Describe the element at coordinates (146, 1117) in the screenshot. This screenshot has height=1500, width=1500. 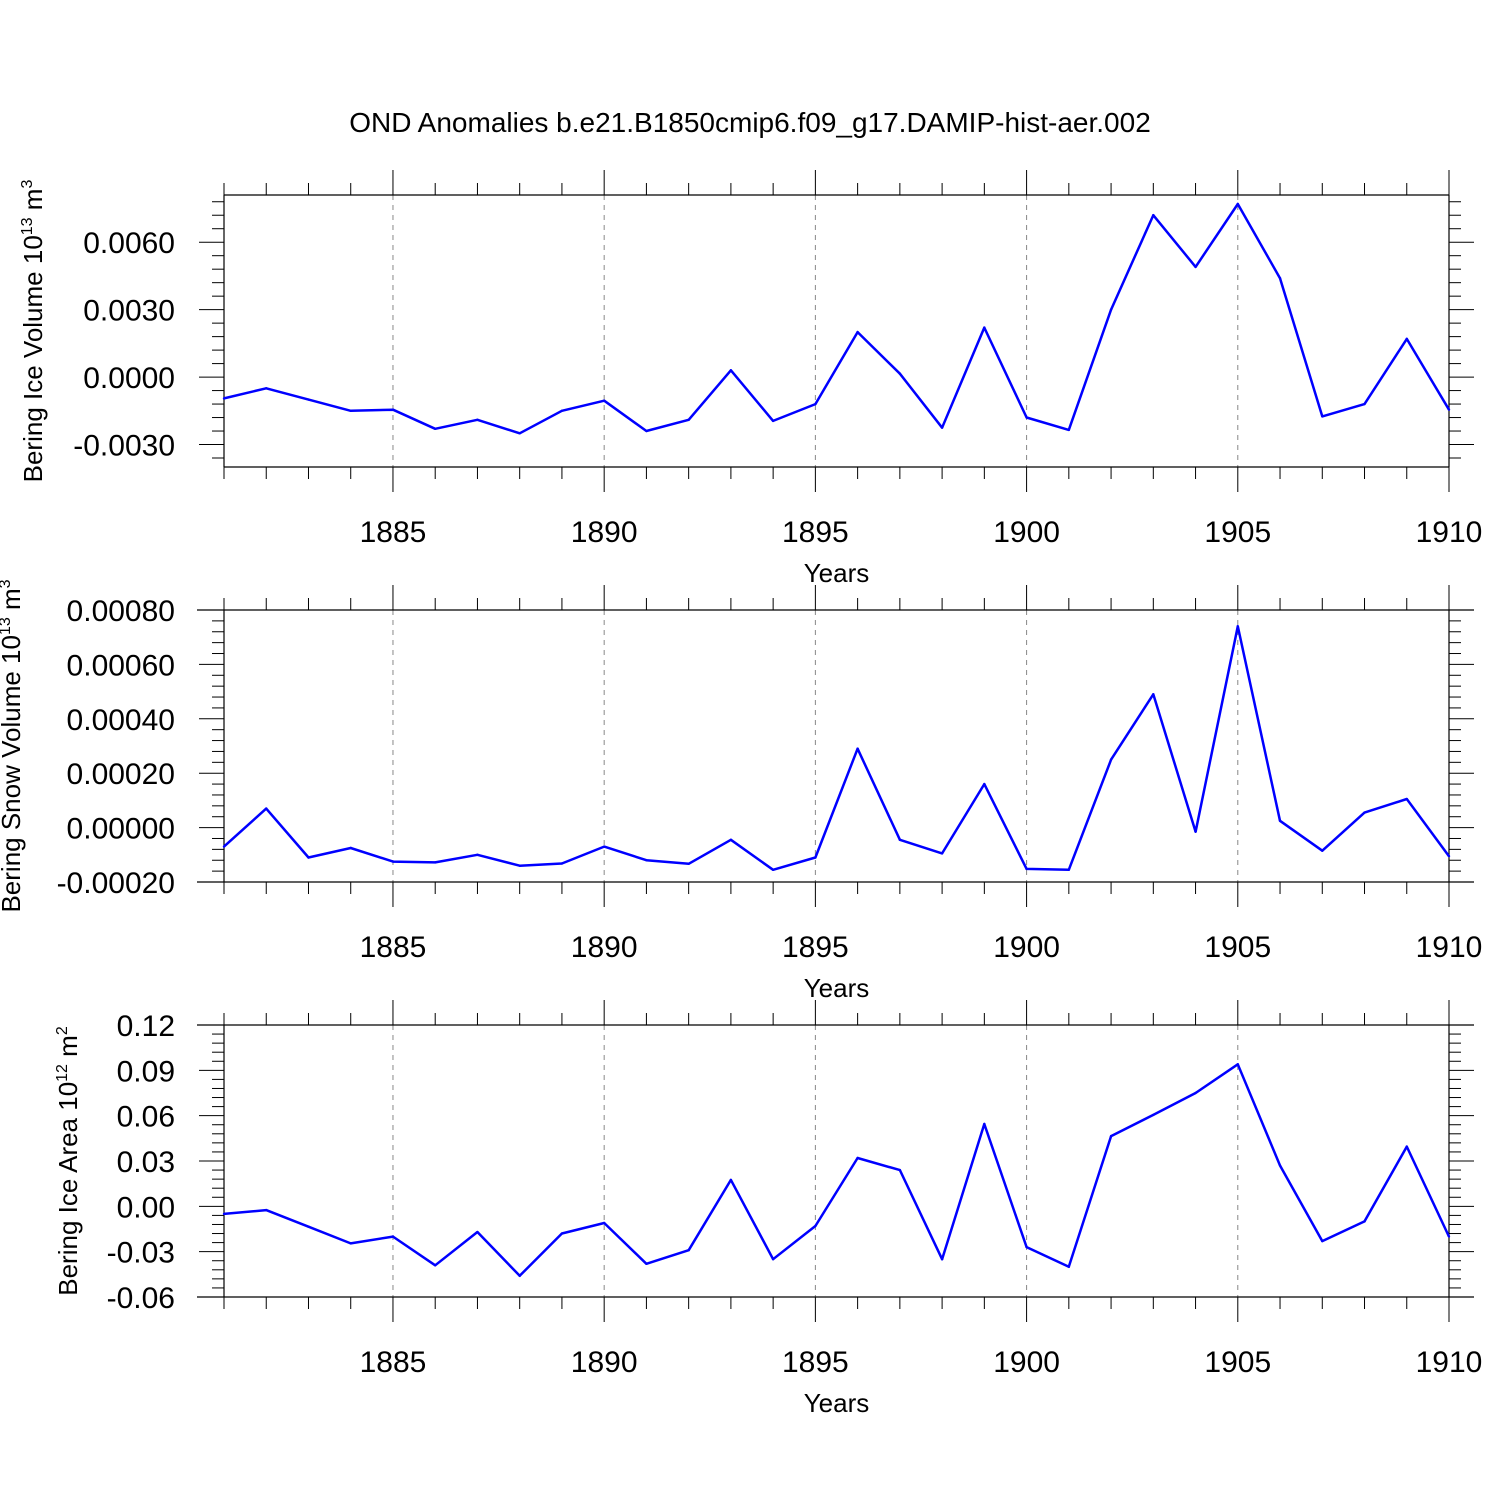
I see `y-tick-label: 0.06` at that location.